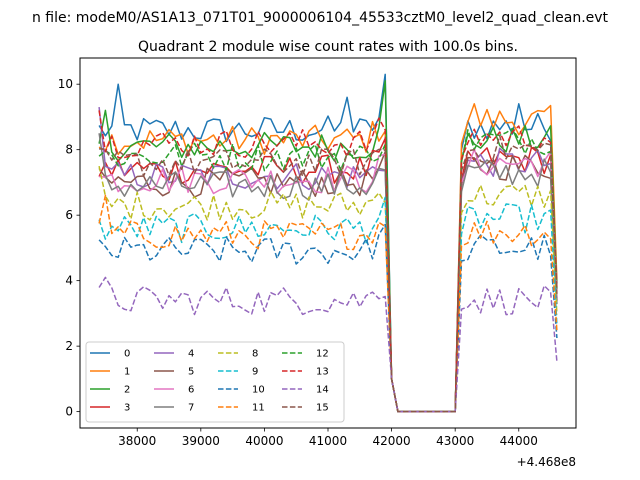 This screenshot has height=480, width=640. Describe the element at coordinates (191, 372) in the screenshot. I see `legend-label-5: 5` at that location.